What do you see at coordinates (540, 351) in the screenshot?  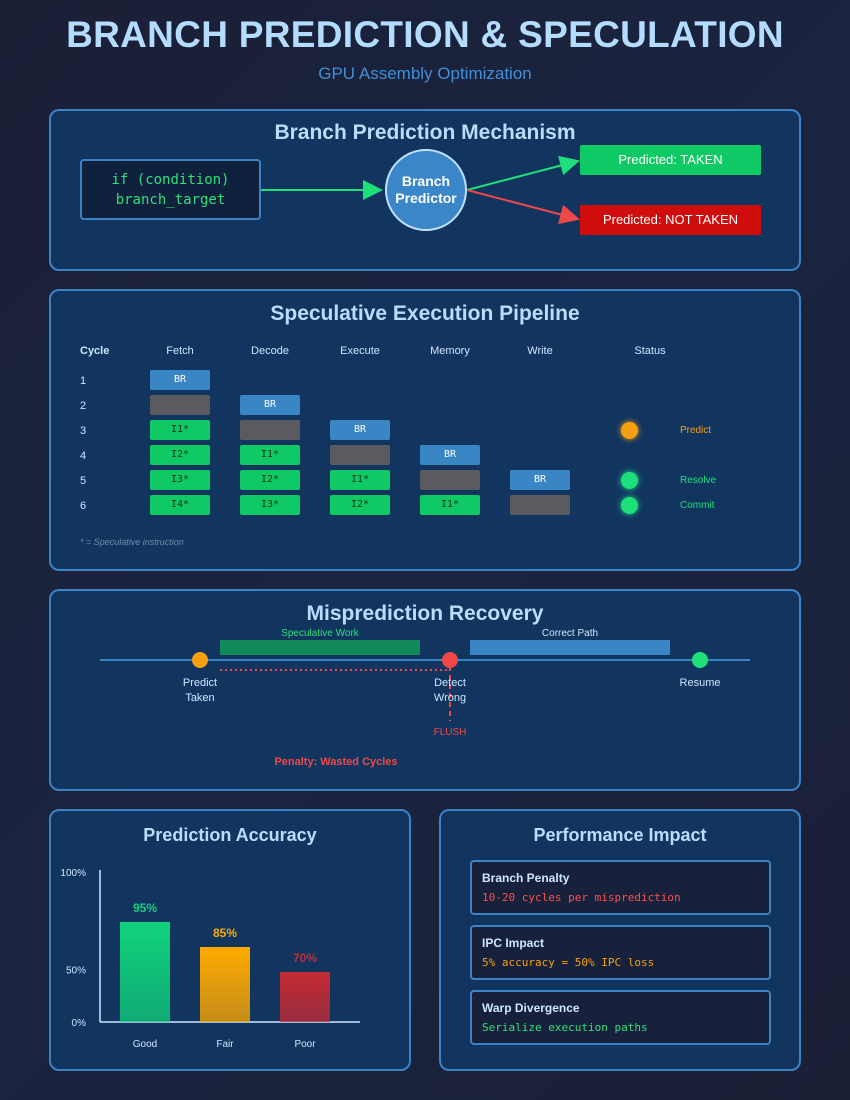 I see `header-write: Write` at bounding box center [540, 351].